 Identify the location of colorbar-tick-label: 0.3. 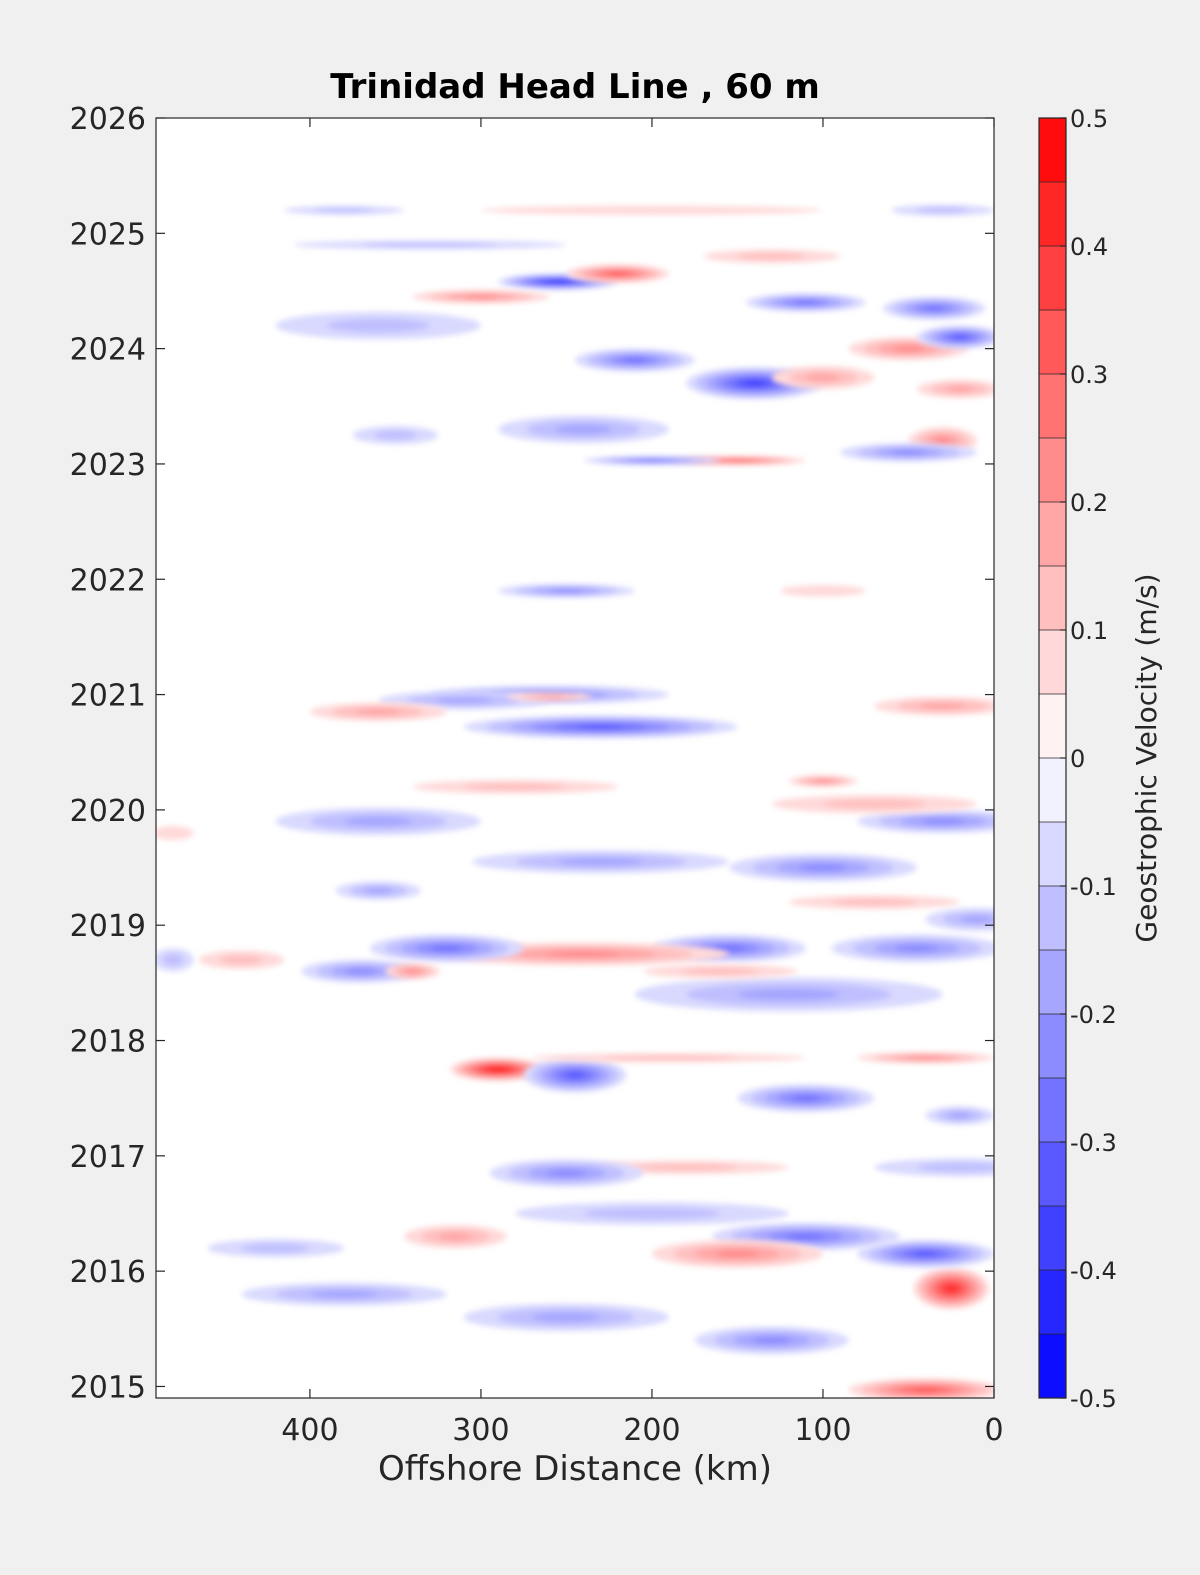
(1089, 375).